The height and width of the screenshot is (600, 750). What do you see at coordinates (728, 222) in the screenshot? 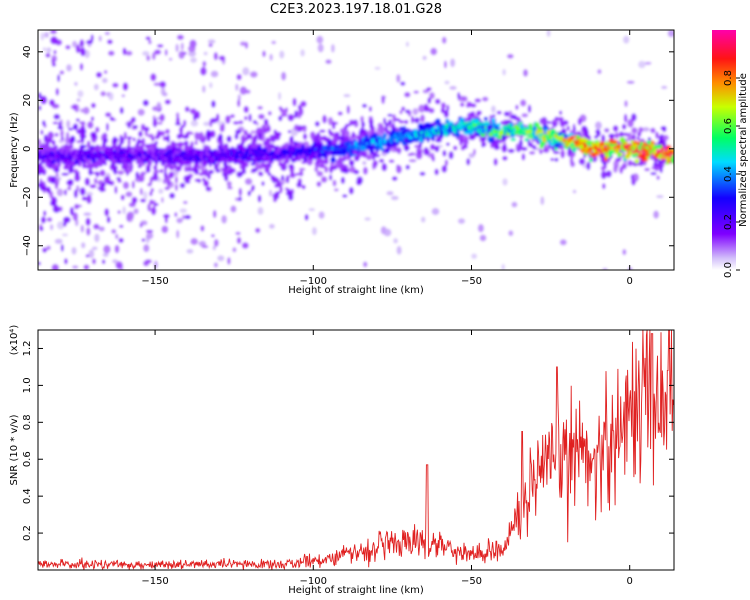
I see `colorbar-tick-label: 0.2` at bounding box center [728, 222].